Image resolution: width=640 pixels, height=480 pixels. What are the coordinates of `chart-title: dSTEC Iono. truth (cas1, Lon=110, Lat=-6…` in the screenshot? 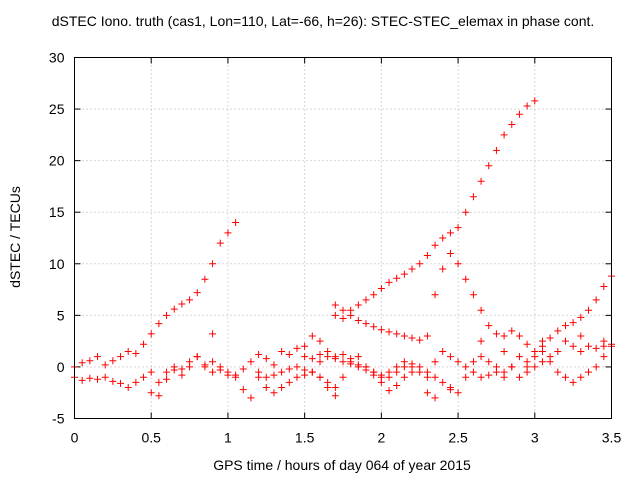 It's located at (323, 21).